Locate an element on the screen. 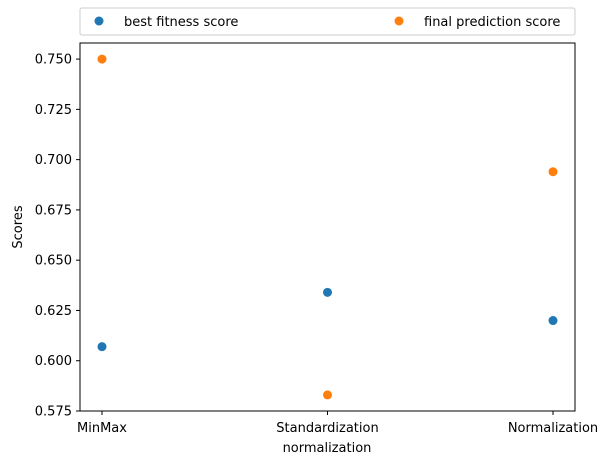  y-tick-label: 0.750 is located at coordinates (53, 60).